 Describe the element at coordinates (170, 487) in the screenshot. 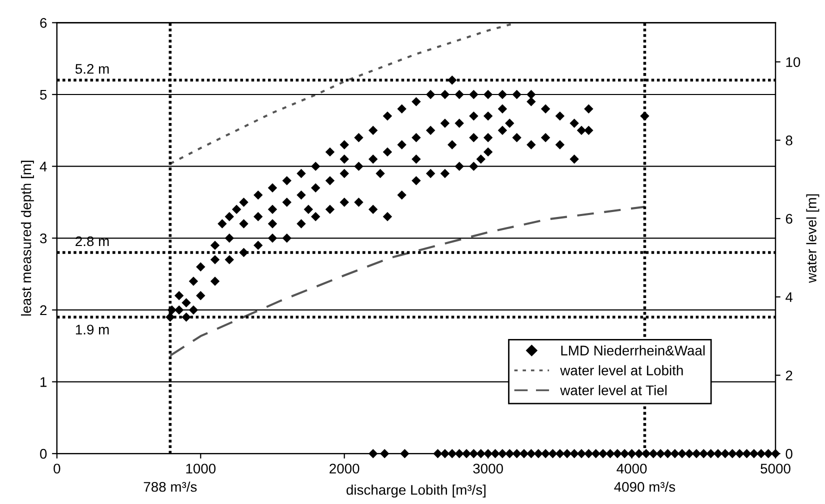

I see `ref-line-label: 788 m³/s` at that location.